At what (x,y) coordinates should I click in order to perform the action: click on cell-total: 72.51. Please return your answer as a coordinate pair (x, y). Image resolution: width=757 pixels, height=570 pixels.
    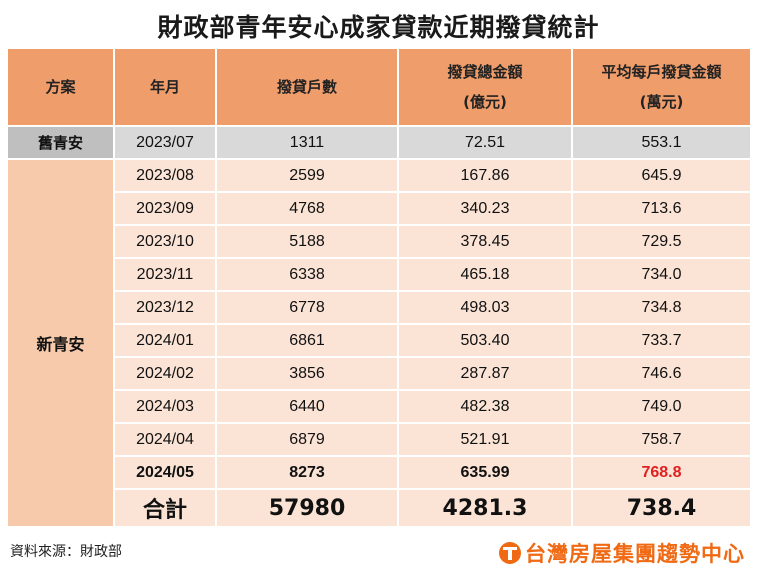
    Looking at the image, I should click on (485, 142).